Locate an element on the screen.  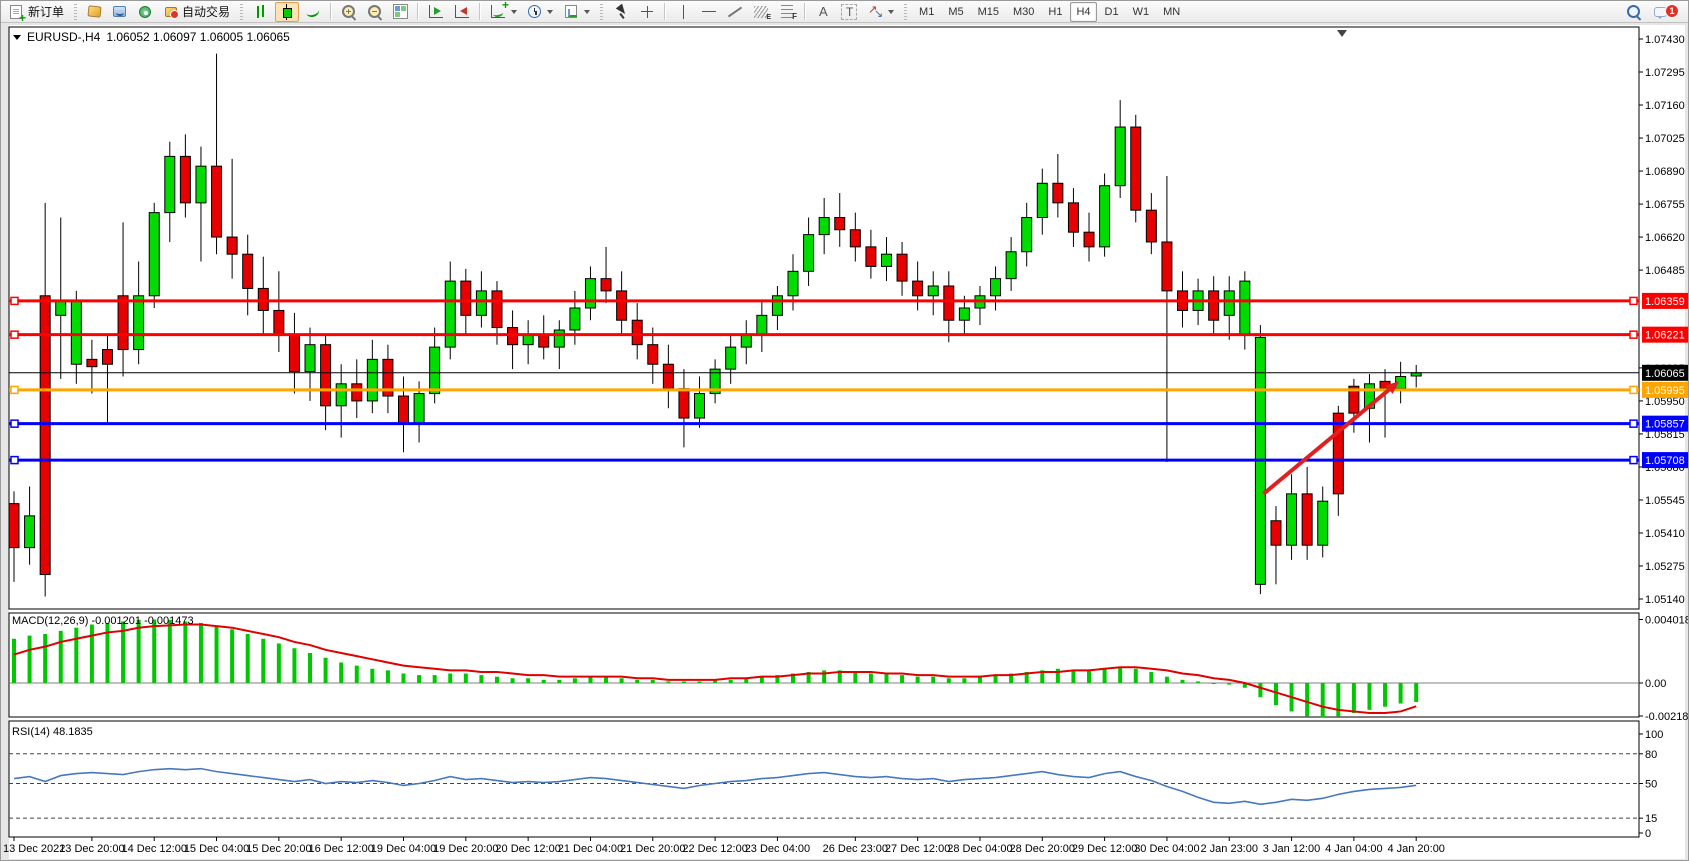
horizontal-line: 1.06359 is located at coordinates (848, 300).